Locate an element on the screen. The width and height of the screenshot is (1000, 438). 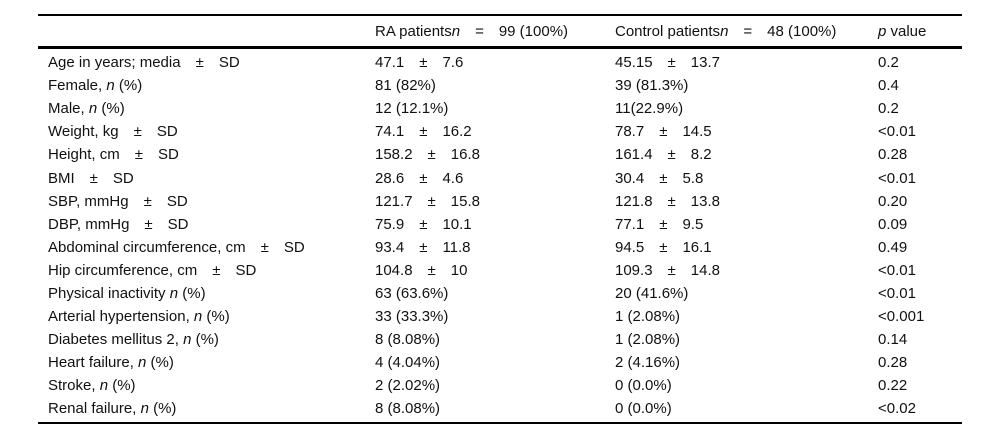
ra-value: 47.1 ±7.6 is located at coordinates (419, 63).